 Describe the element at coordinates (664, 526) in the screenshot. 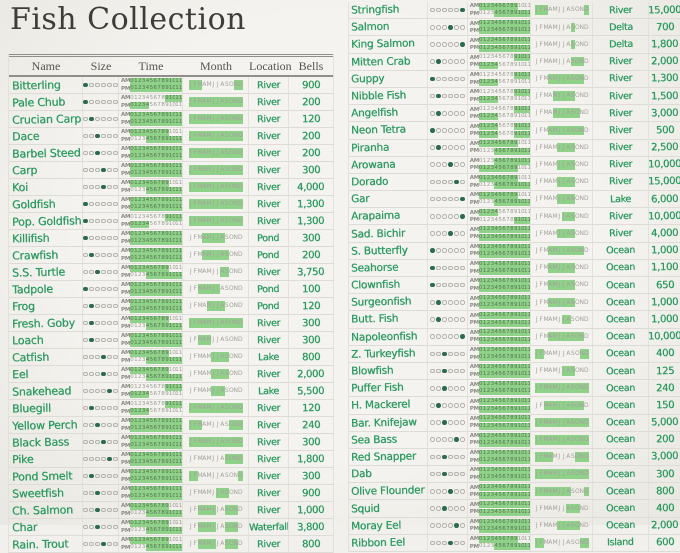

I see `bells-cell: 2,000` at that location.